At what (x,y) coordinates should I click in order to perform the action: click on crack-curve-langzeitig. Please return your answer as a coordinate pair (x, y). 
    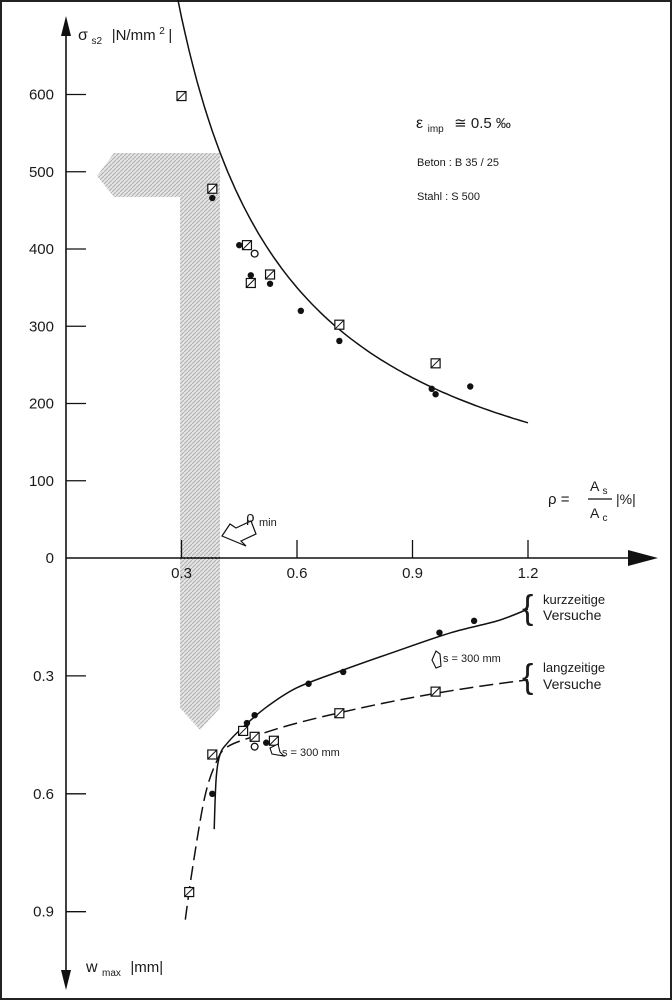
    Looking at the image, I should click on (356, 799).